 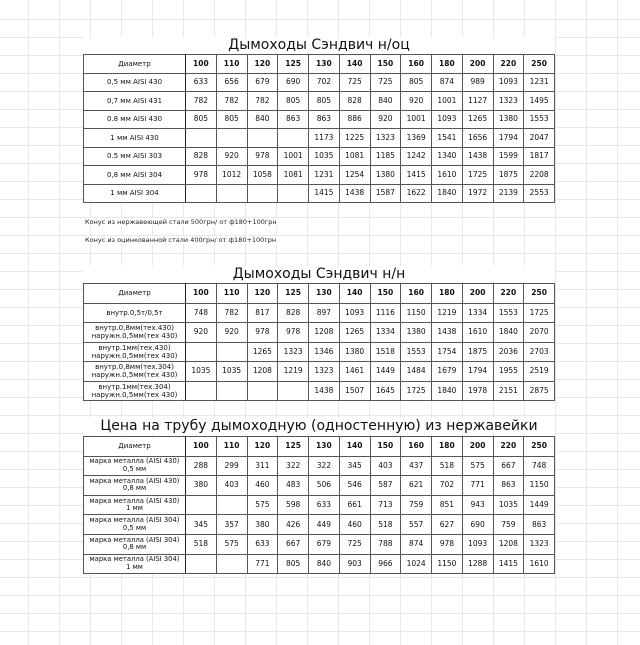 I want to click on price-cell: 1340, so click(x=447, y=156).